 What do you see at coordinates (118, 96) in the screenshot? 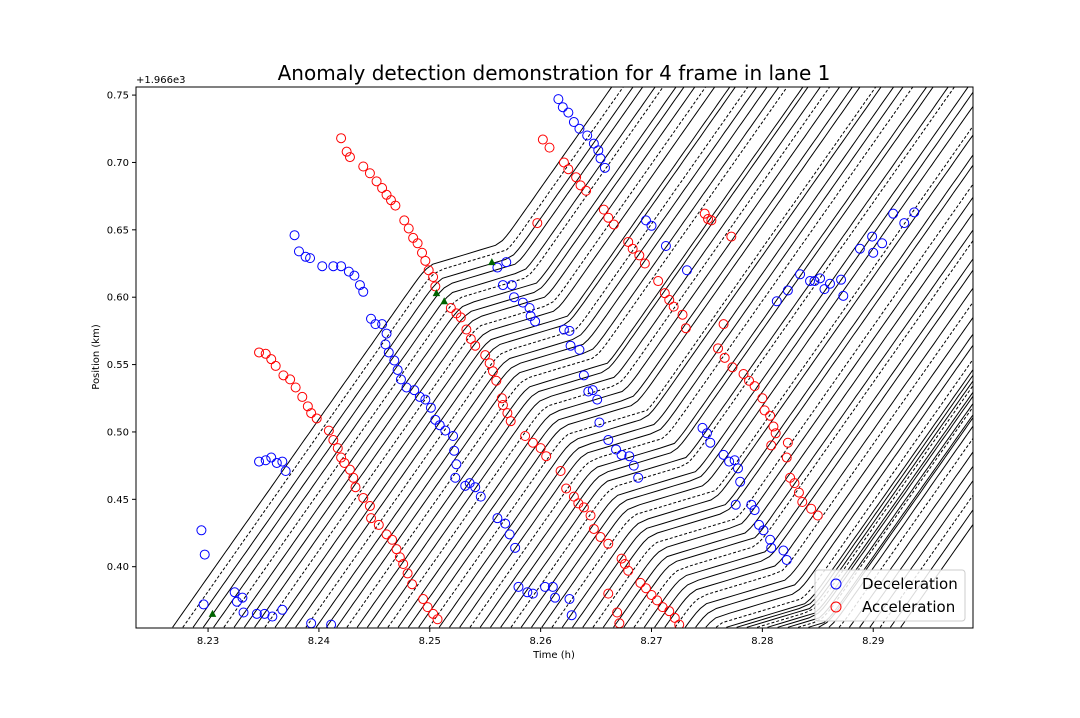
I see `y-tick-label: 0.75` at bounding box center [118, 96].